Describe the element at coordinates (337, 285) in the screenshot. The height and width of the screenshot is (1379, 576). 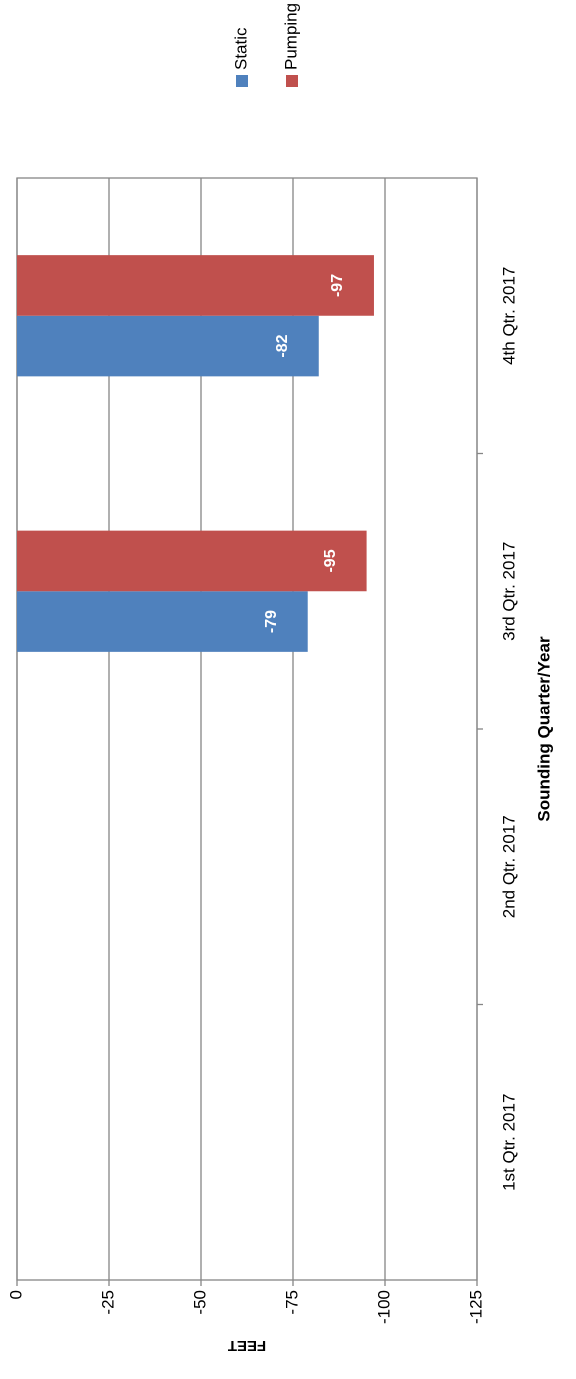
I see `data-label: -97` at that location.